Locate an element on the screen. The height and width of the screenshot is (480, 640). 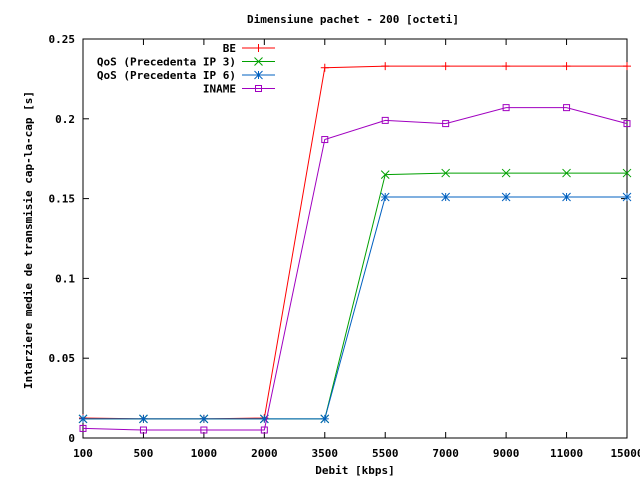
x-tick-label: 500 is located at coordinates (144, 453).